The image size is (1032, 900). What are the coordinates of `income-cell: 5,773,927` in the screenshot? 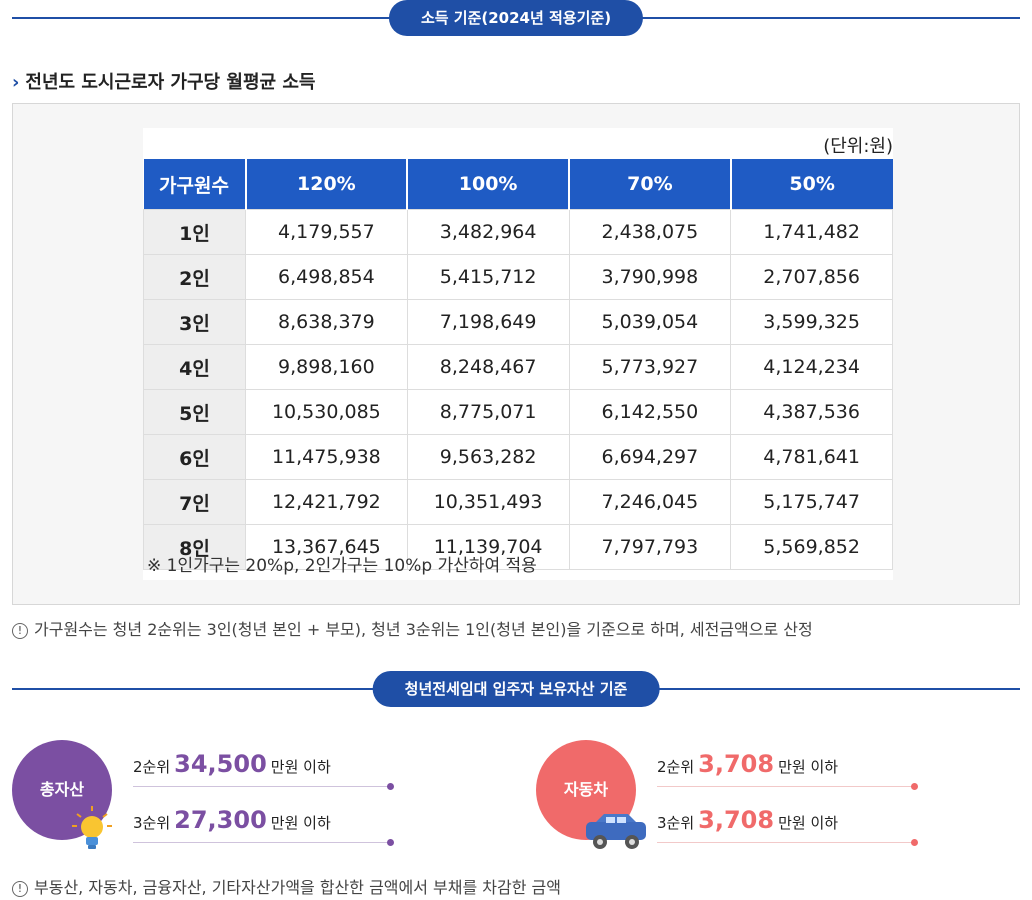 It's located at (650, 367).